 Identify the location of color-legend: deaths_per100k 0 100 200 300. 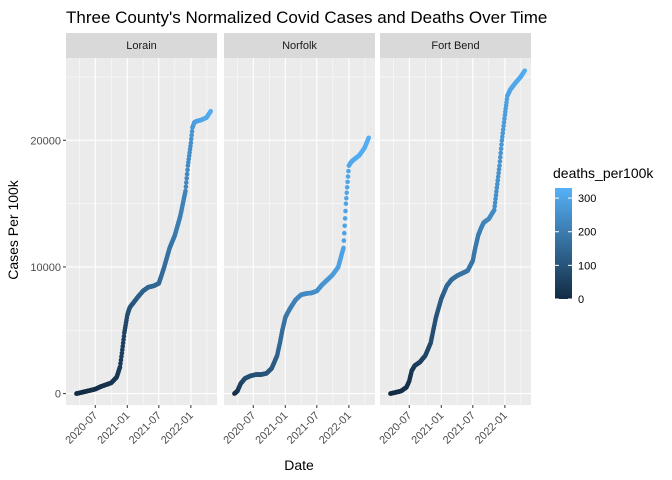
(603, 235).